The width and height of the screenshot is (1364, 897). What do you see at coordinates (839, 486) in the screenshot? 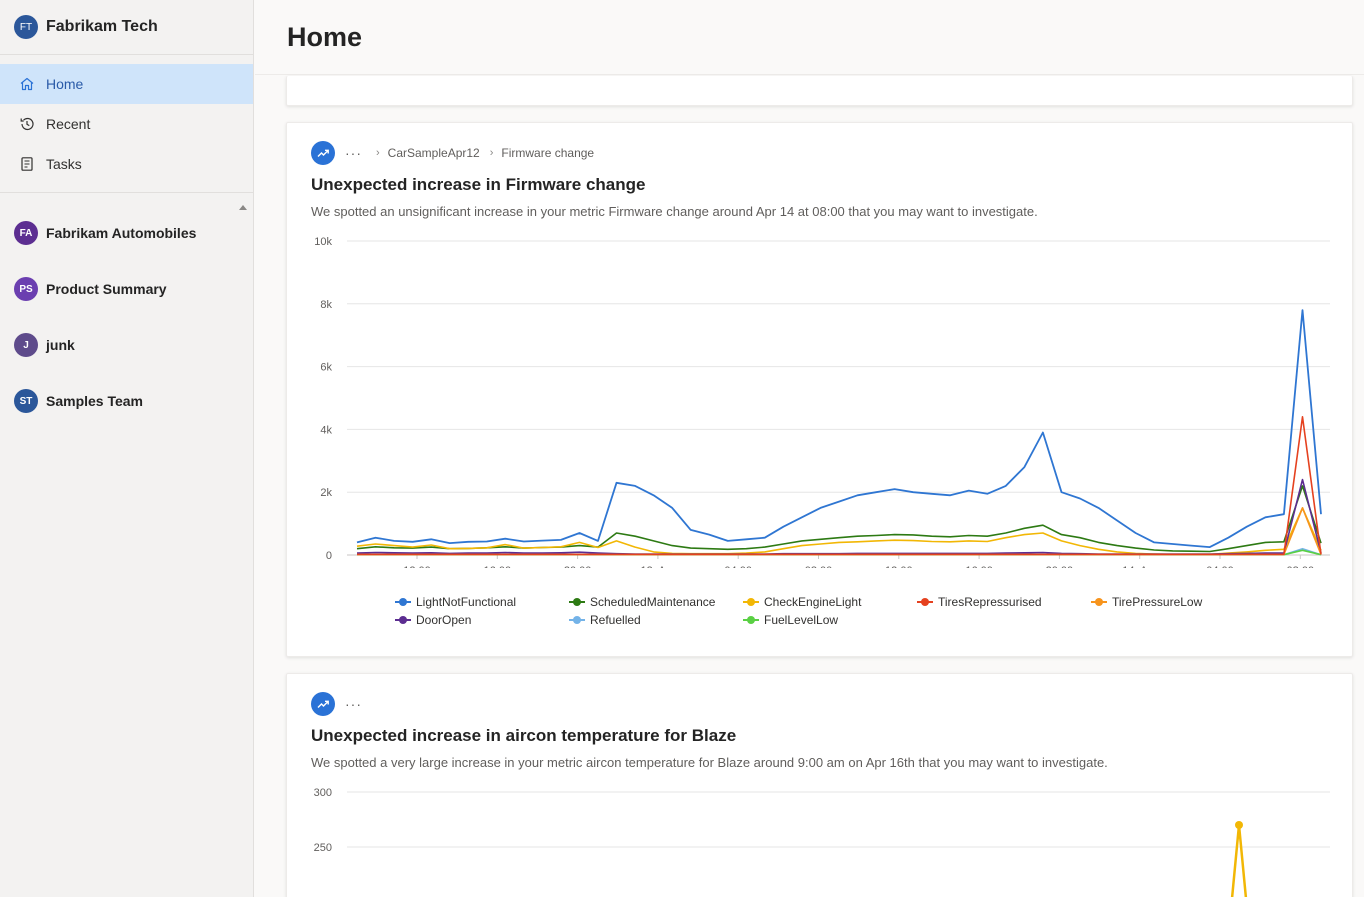
I see `series-line-TiresRepressurised` at bounding box center [839, 486].